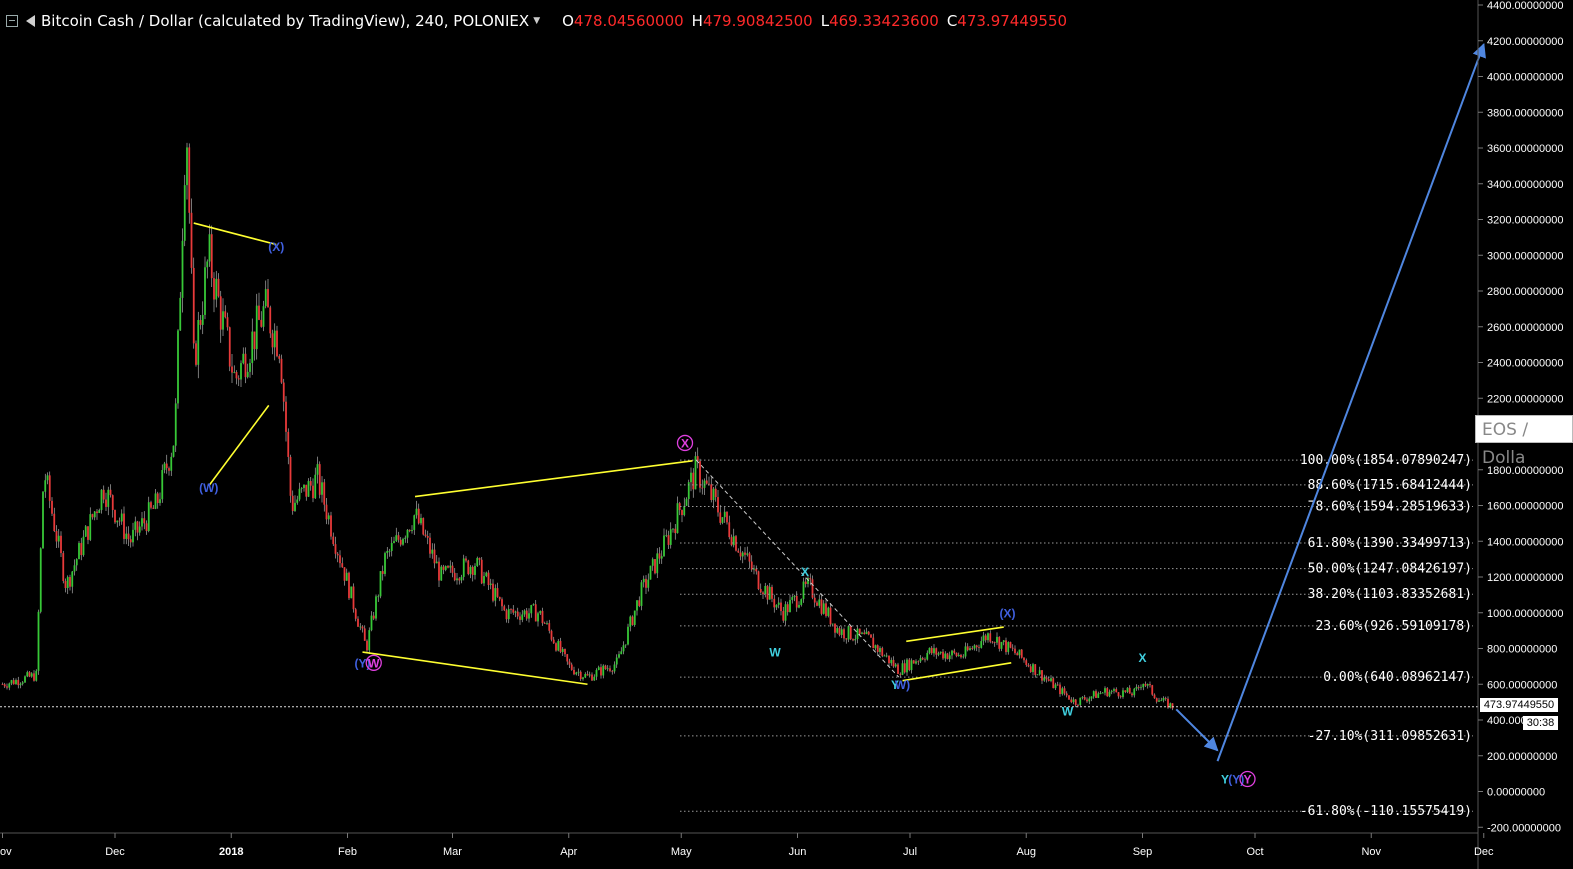 Image resolution: width=1573 pixels, height=869 pixels. What do you see at coordinates (30, 21) in the screenshot?
I see `flag-icon` at bounding box center [30, 21].